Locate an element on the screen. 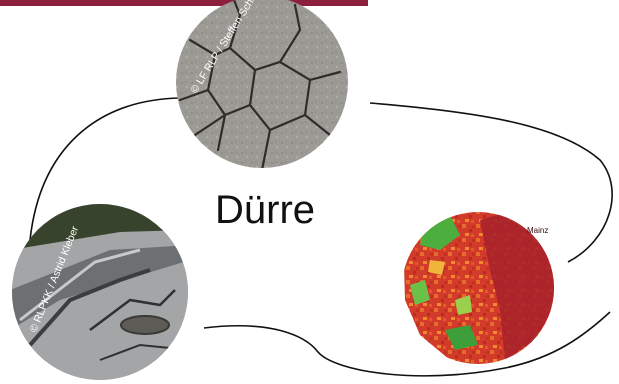  diagram-title: Dürre is located at coordinates (265, 210).